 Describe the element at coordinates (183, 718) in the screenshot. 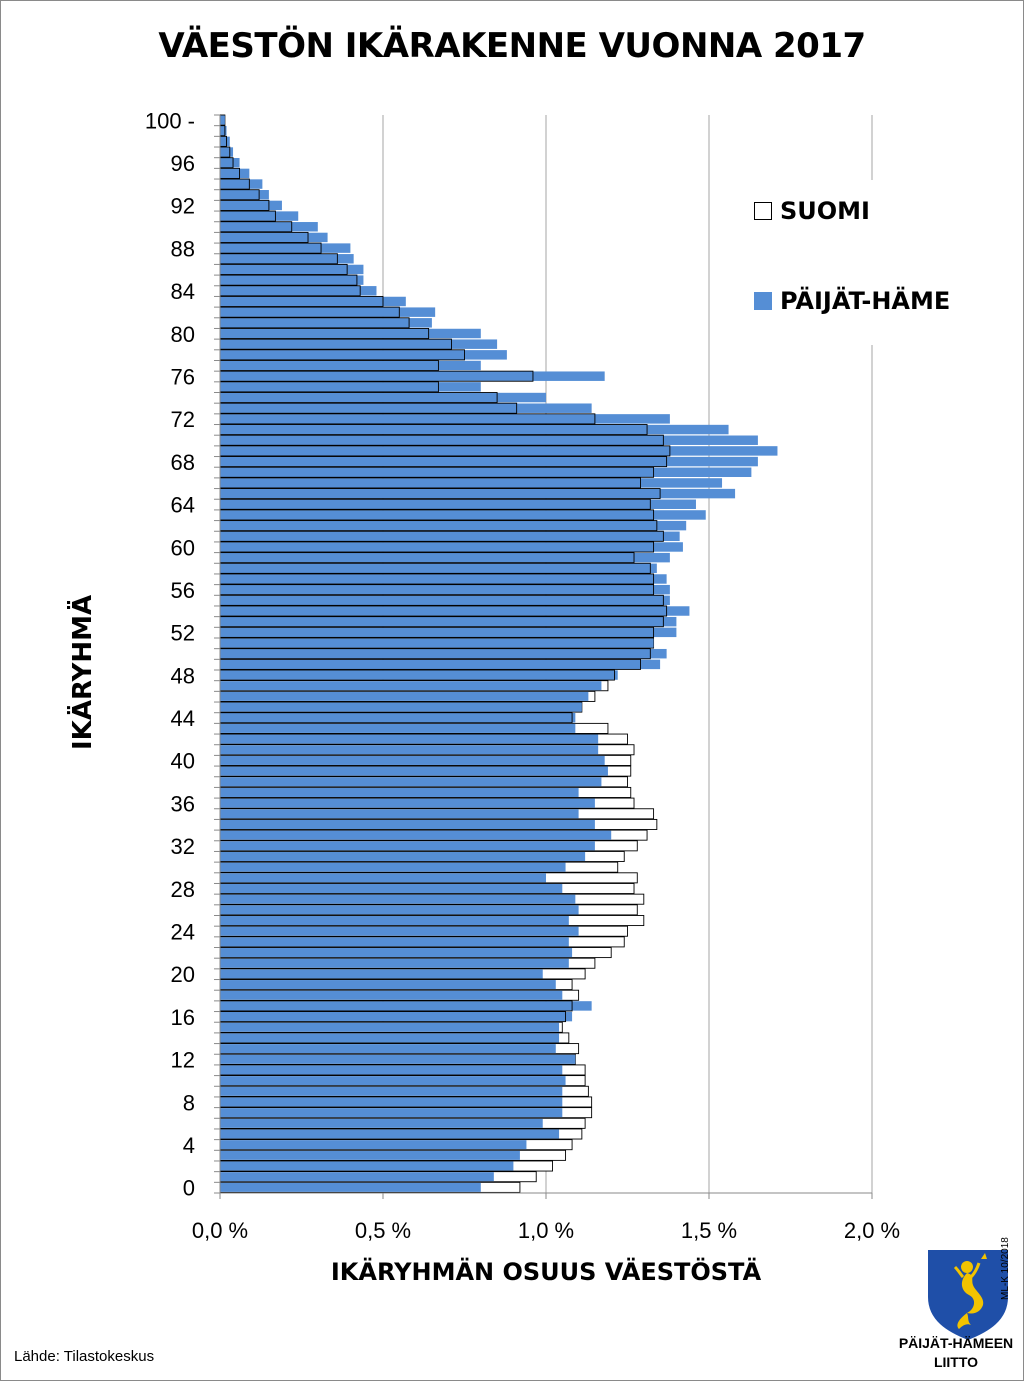

I see `y-tick-label: 44` at that location.